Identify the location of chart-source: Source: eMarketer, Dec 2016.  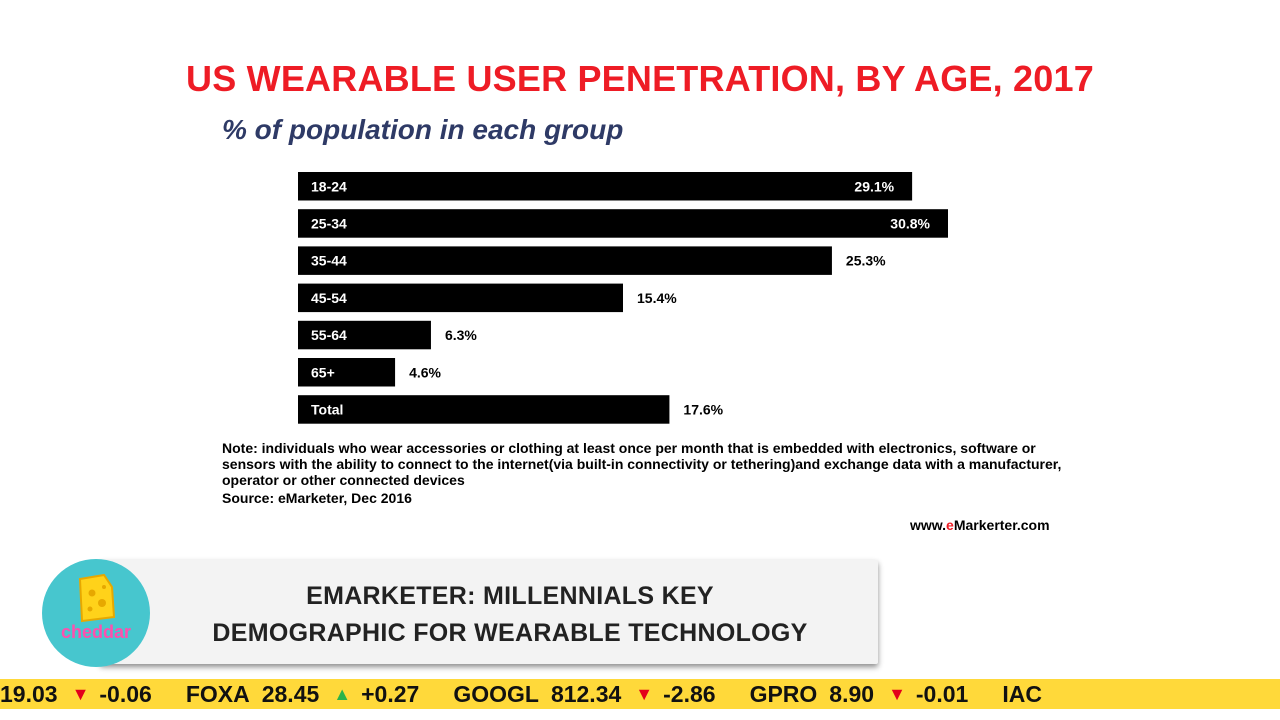
(317, 498).